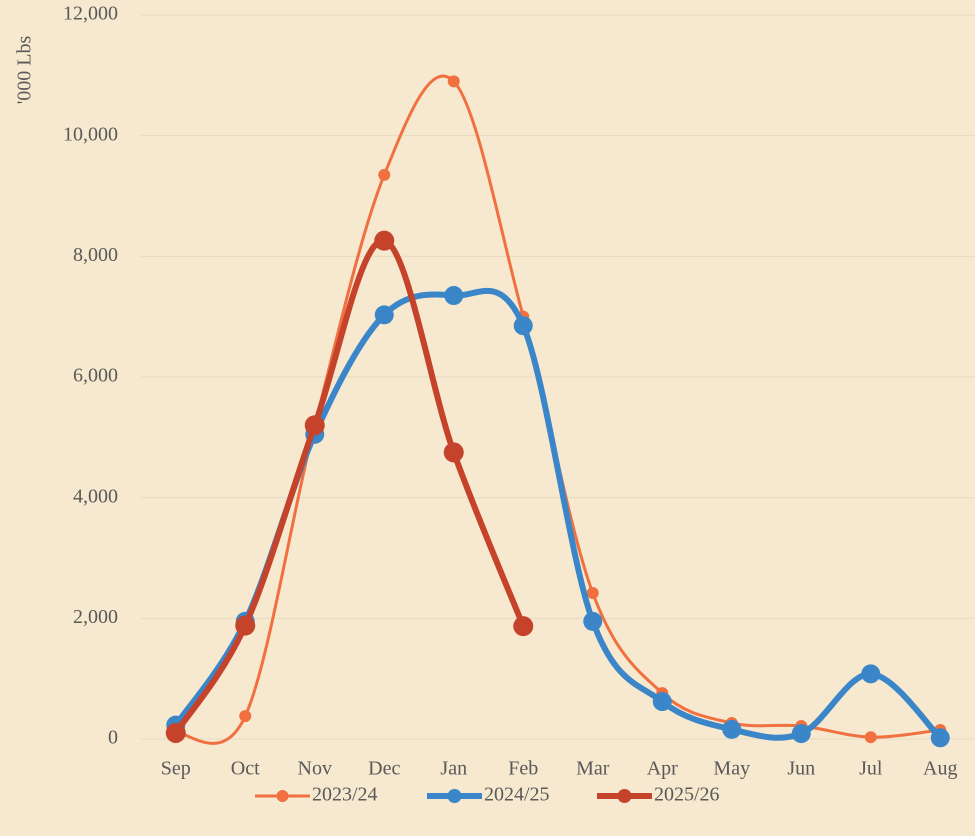 Image resolution: width=975 pixels, height=836 pixels. Describe the element at coordinates (731, 769) in the screenshot. I see `x-tick-label: May` at that location.